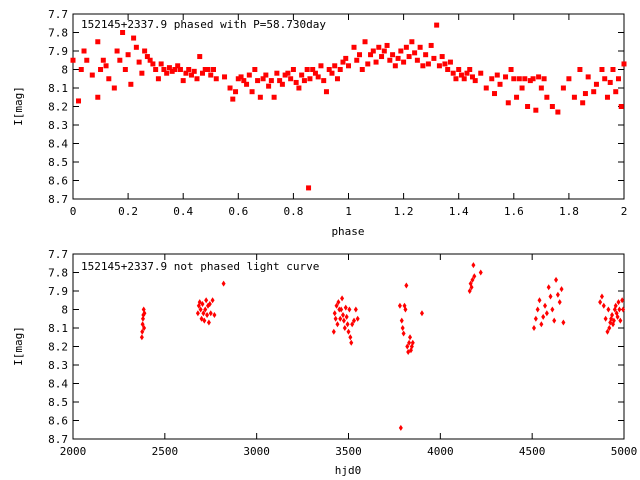 This screenshot has width=640, height=480. What do you see at coordinates (58, 107) in the screenshot?
I see `y-tick-label: 8.2` at bounding box center [58, 107].